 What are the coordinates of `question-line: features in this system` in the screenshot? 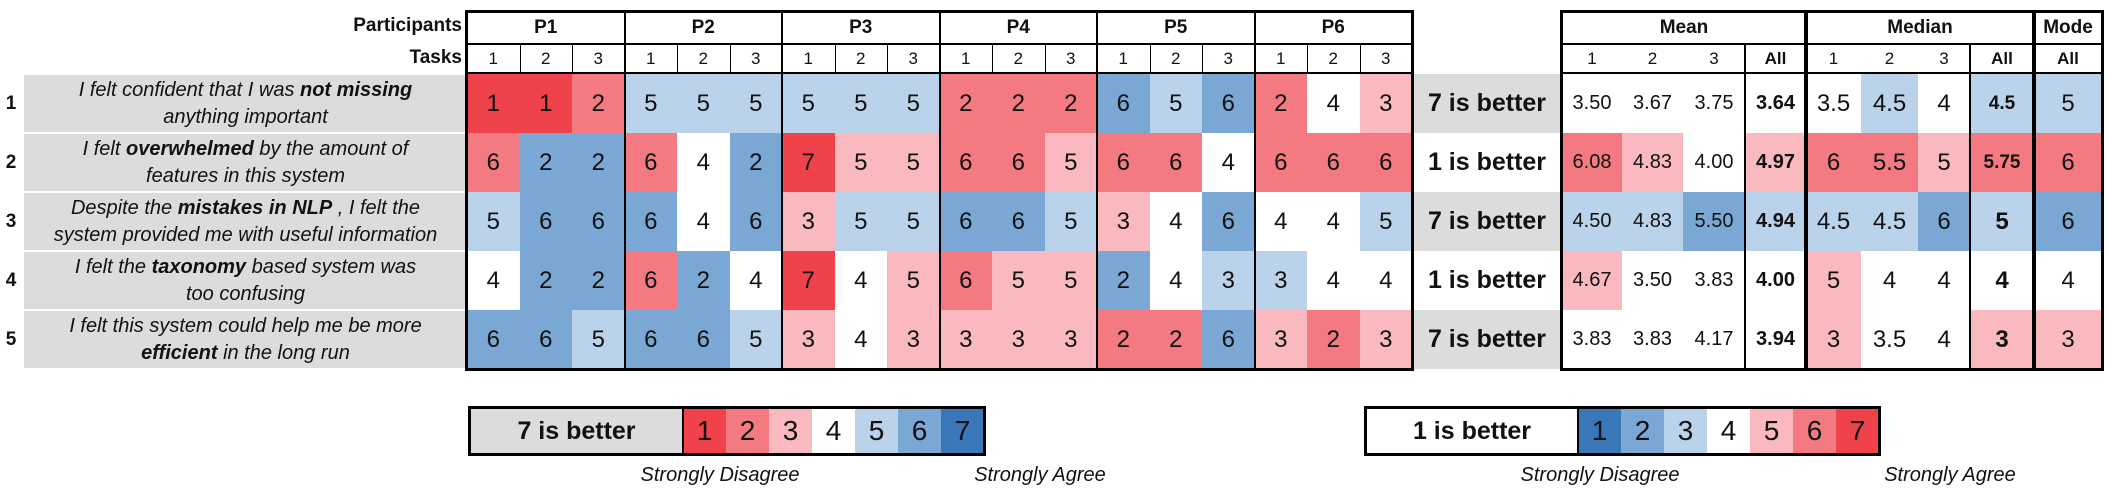 It's located at (245, 176).